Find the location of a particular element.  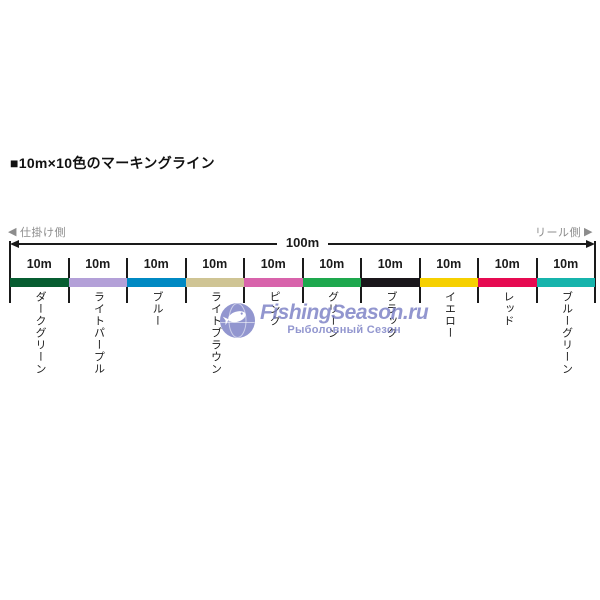

color-name-label: ブラック is located at coordinates (391, 315).